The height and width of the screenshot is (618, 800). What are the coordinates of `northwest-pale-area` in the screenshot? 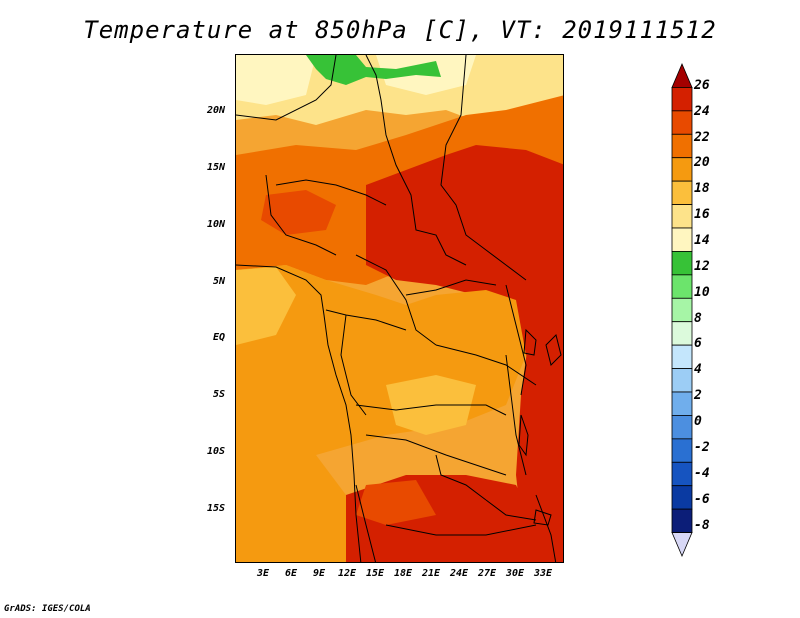 It's located at (276, 80).